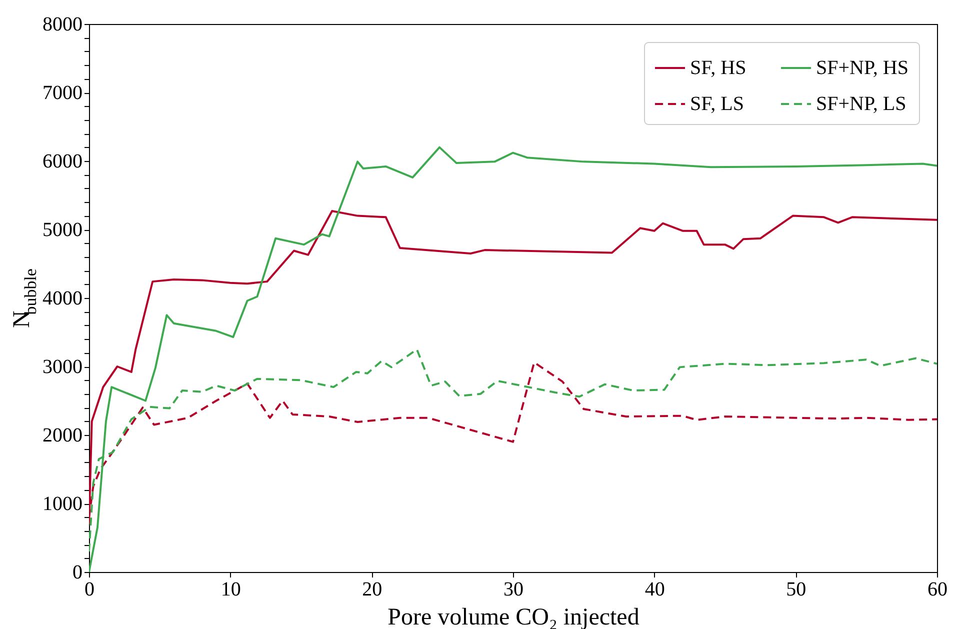 This screenshot has height=629, width=964. What do you see at coordinates (718, 68) in the screenshot?
I see `legend-label: SF, HS` at bounding box center [718, 68].